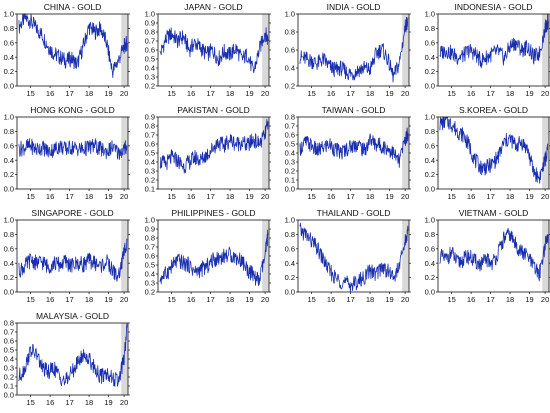 This screenshot has height=413, width=550. What do you see at coordinates (353, 110) in the screenshot?
I see `chart-title: TAIWAN - GOLD` at bounding box center [353, 110].